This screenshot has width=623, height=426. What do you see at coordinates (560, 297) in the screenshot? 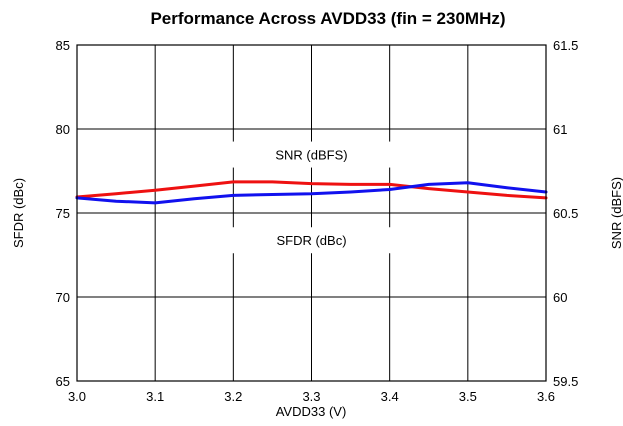
I see `y-right-tick-label: 60` at bounding box center [560, 297].